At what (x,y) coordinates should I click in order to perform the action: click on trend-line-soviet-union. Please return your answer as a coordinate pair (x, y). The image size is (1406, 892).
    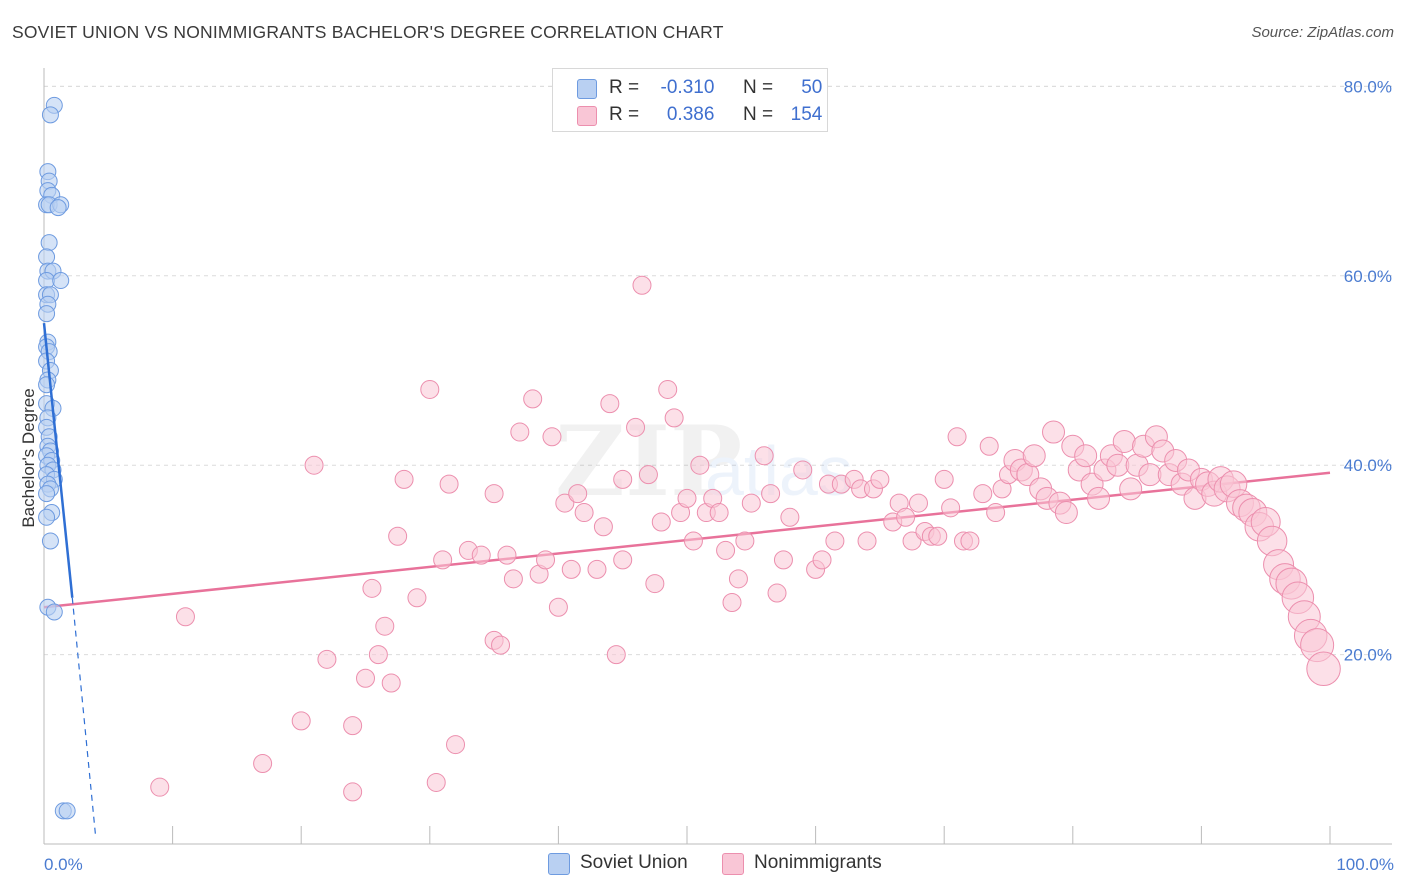
    Looking at the image, I should click on (69, 579).